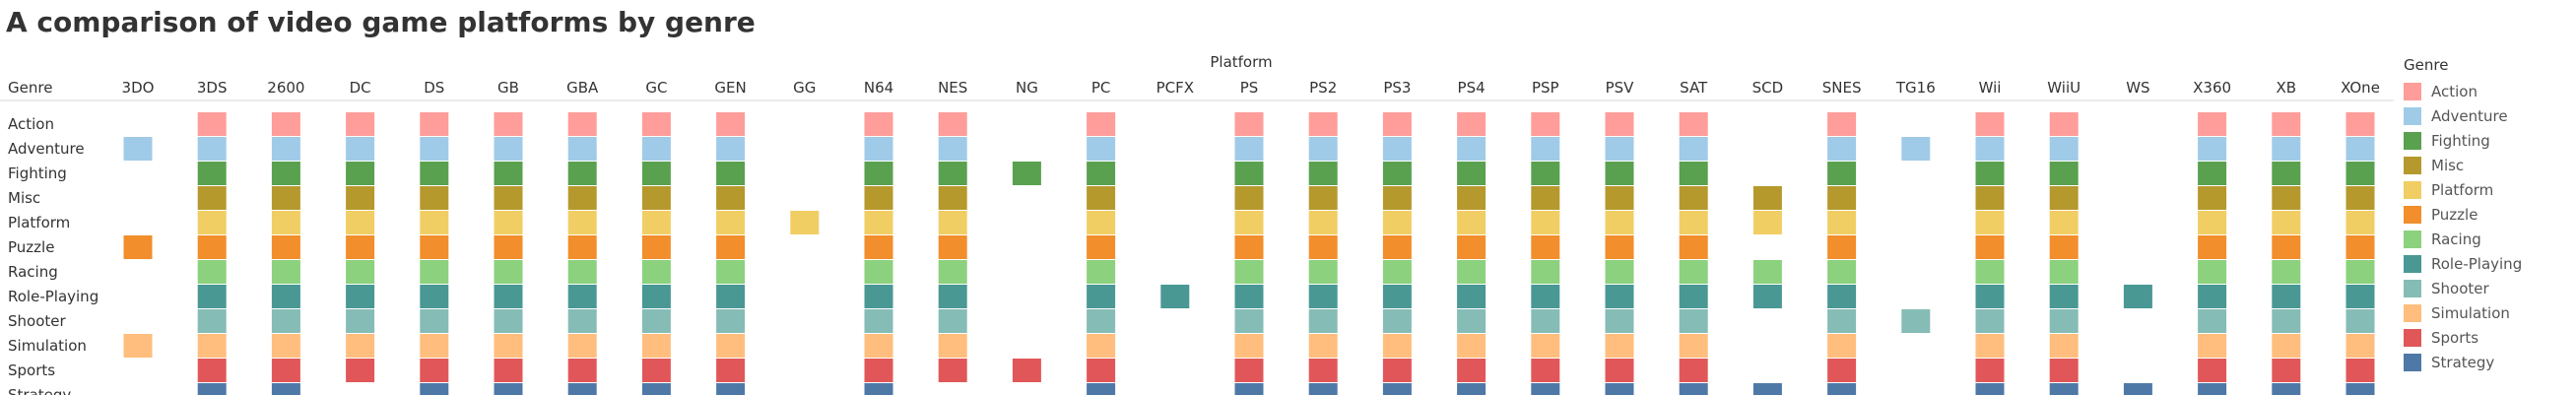 Image resolution: width=2576 pixels, height=395 pixels. What do you see at coordinates (953, 149) in the screenshot?
I see `cell-NES-Adventure` at bounding box center [953, 149].